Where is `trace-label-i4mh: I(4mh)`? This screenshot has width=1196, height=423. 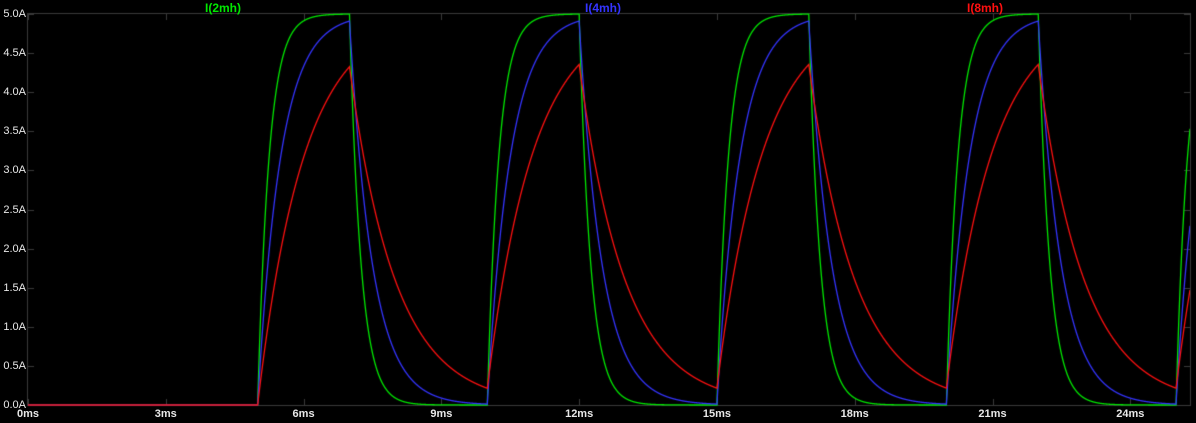 trace-label-i4mh: I(4mh) is located at coordinates (603, 8).